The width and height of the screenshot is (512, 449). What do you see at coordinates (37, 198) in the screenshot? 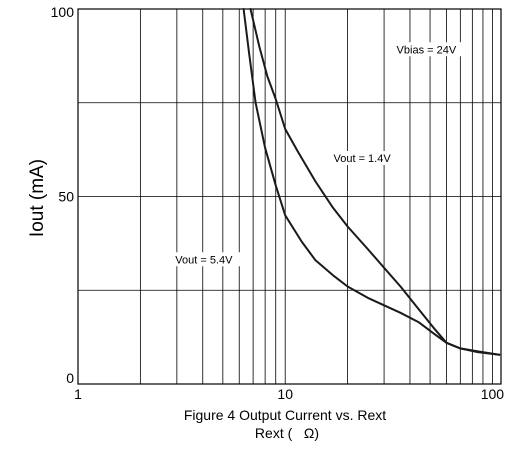
I see `y-axis-label: Iout (mA)` at bounding box center [37, 198].